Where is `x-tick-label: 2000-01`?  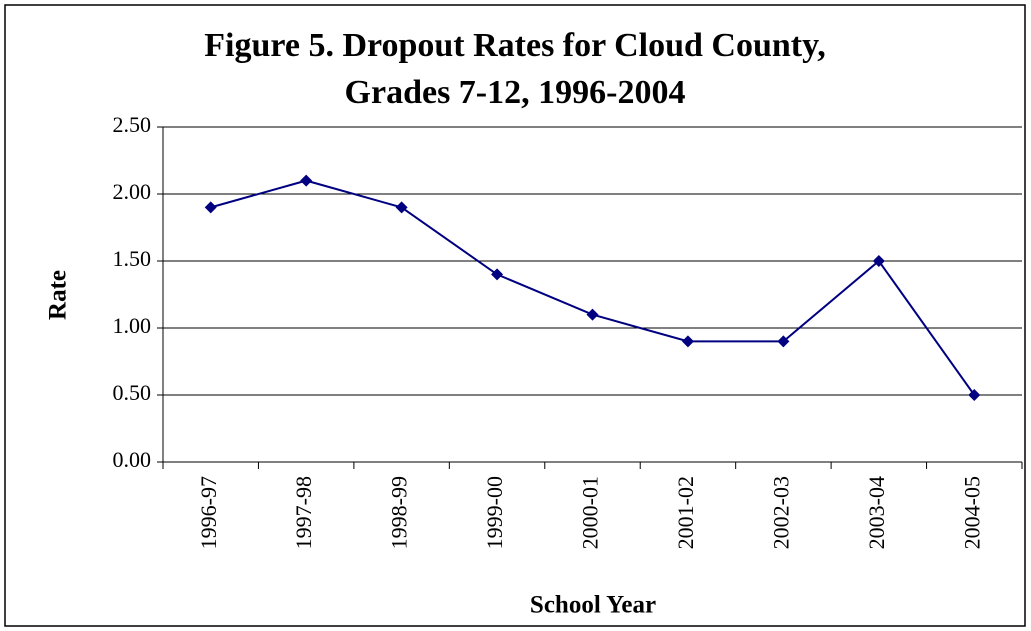 x-tick-label: 2000-01 is located at coordinates (590, 512).